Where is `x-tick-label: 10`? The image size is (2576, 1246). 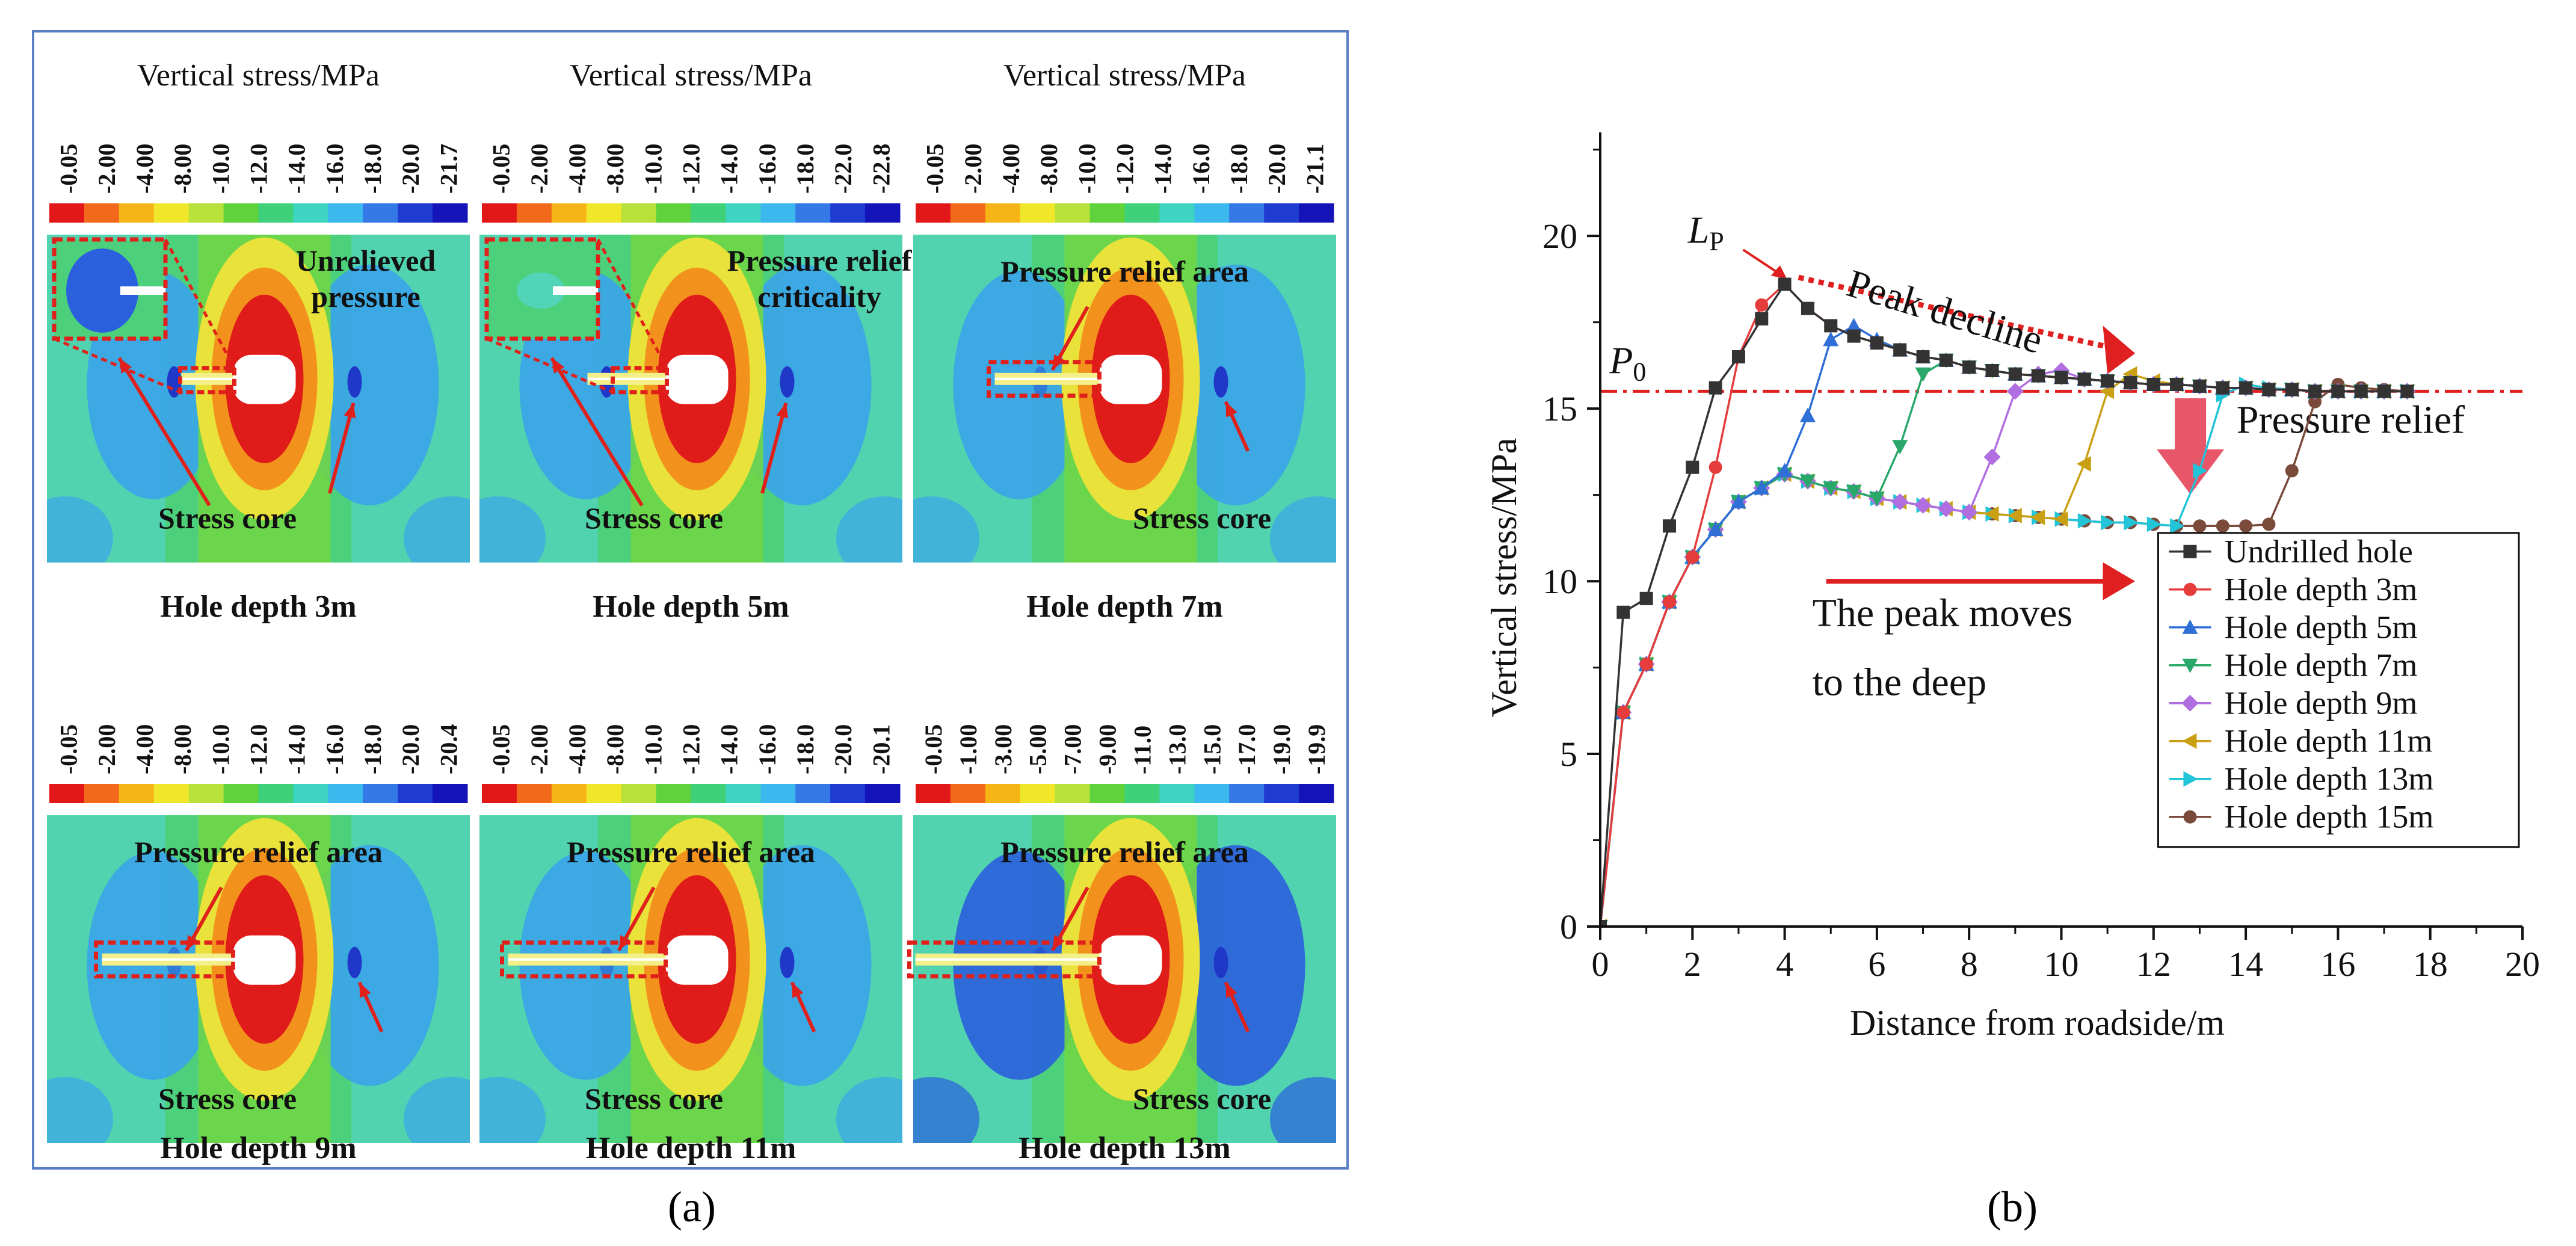 x-tick-label: 10 is located at coordinates (2061, 964).